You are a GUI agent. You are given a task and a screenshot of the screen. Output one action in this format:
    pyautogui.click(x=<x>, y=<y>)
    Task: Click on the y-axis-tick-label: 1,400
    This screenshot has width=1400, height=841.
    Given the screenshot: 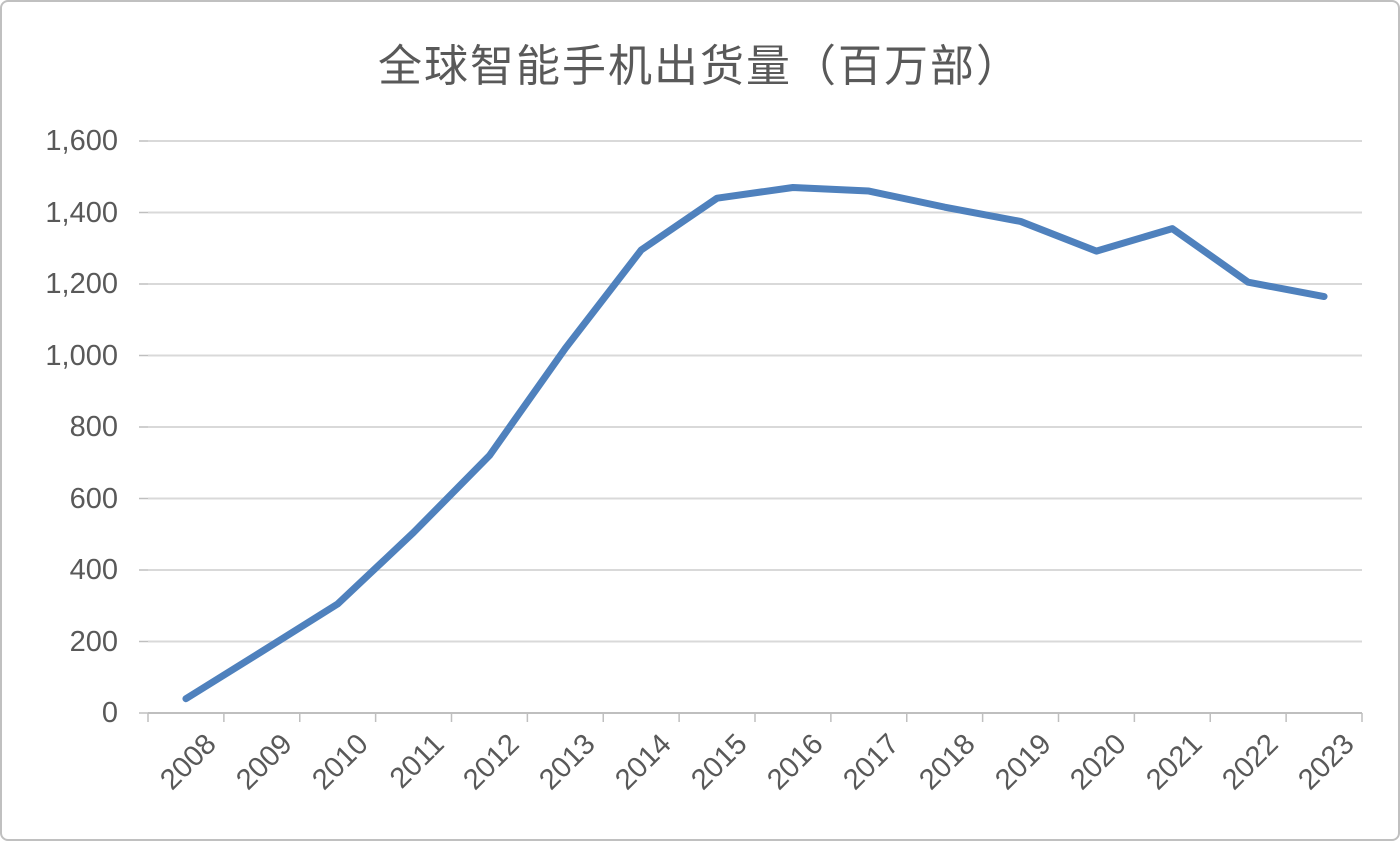 What is the action you would take?
    pyautogui.click(x=81, y=212)
    